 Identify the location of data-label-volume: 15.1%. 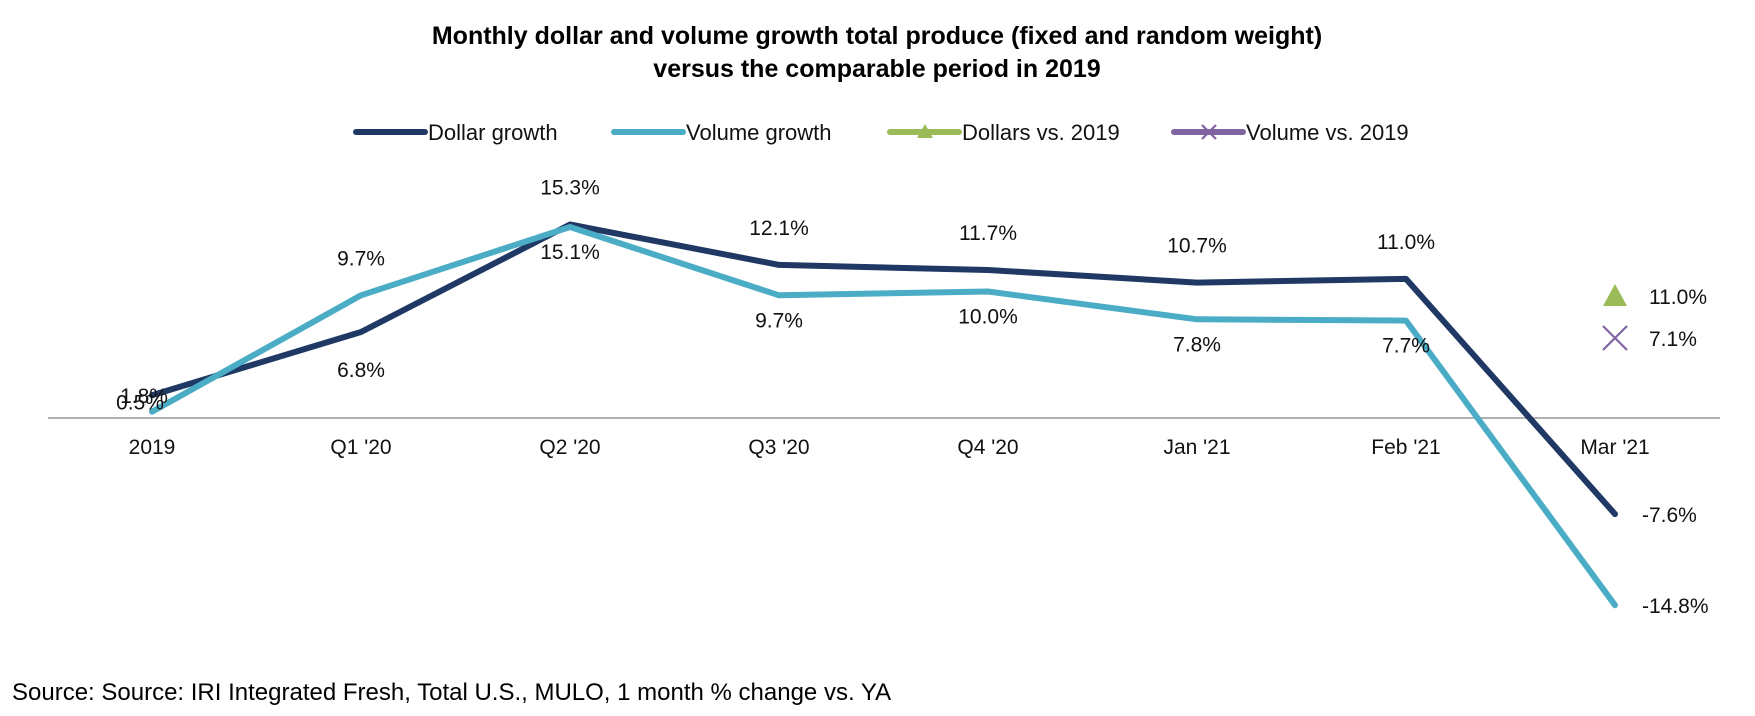
(570, 252).